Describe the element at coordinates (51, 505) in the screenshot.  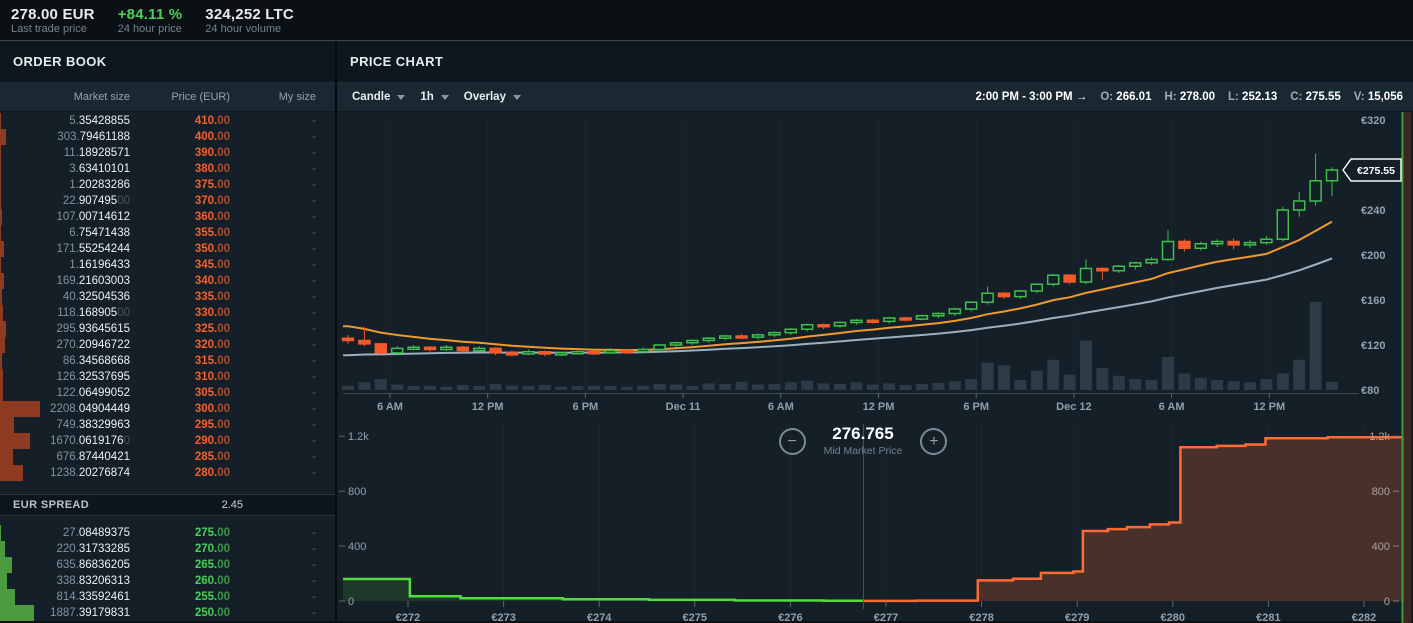
I see `spread-label: EUR SPREAD` at that location.